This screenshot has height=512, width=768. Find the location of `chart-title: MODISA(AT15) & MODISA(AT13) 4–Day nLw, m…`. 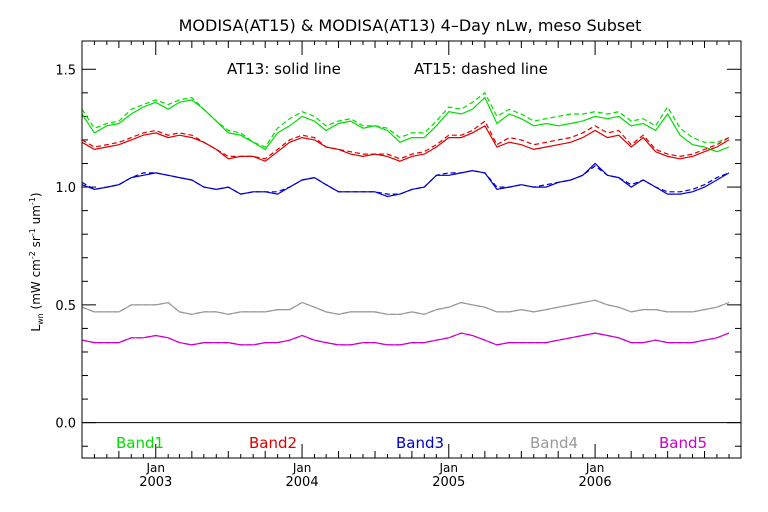

chart-title: MODISA(AT15) & MODISA(AT13) 4–Day nLw, m… is located at coordinates (410, 25).